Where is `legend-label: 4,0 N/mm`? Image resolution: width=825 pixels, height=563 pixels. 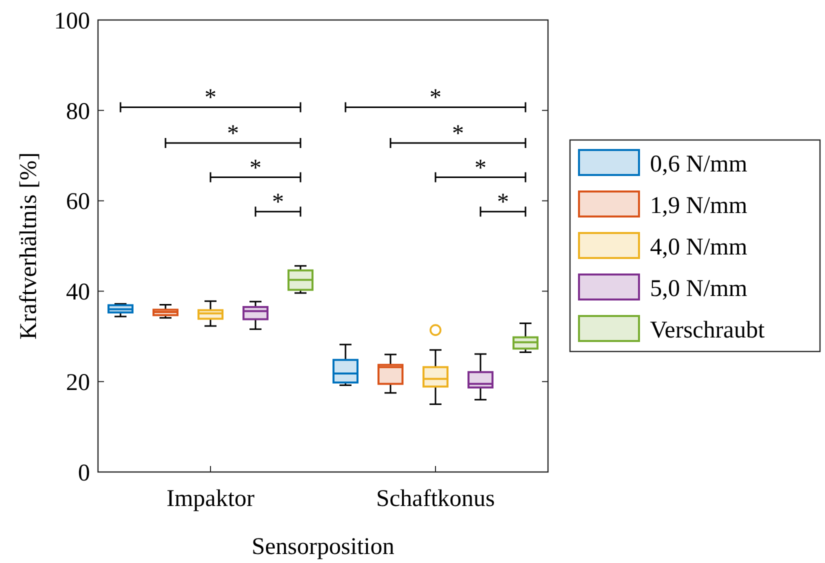 legend-label: 4,0 N/mm is located at coordinates (699, 247).